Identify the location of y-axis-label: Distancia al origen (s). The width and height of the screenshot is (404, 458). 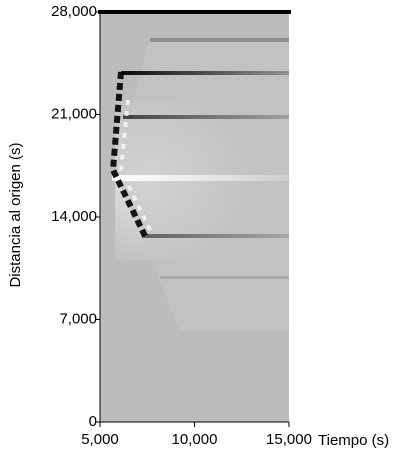
(15, 214).